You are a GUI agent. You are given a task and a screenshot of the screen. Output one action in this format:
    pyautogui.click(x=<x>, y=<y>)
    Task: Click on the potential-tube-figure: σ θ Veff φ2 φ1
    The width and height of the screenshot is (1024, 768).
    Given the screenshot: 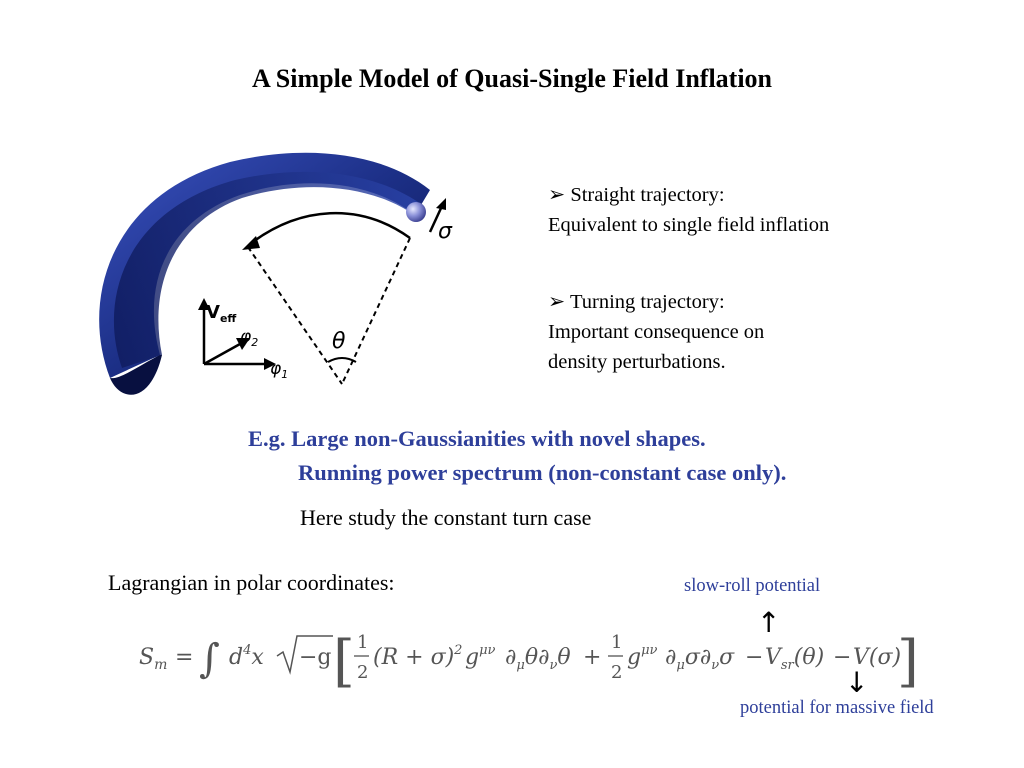 What is the action you would take?
    pyautogui.click(x=276, y=273)
    